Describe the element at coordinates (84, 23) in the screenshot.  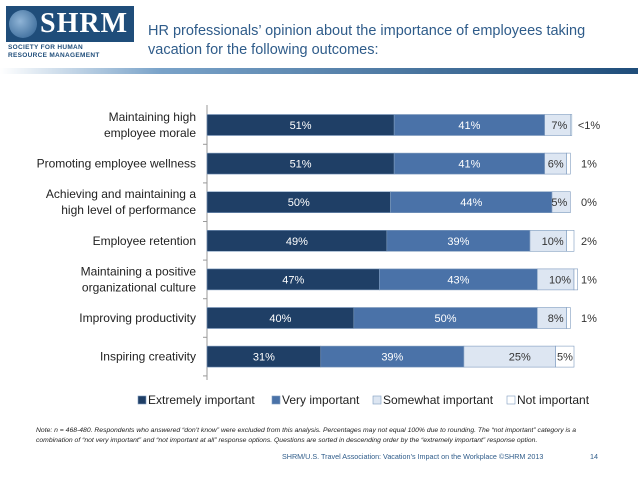
I see `logo-word-text: SHRM` at that location.